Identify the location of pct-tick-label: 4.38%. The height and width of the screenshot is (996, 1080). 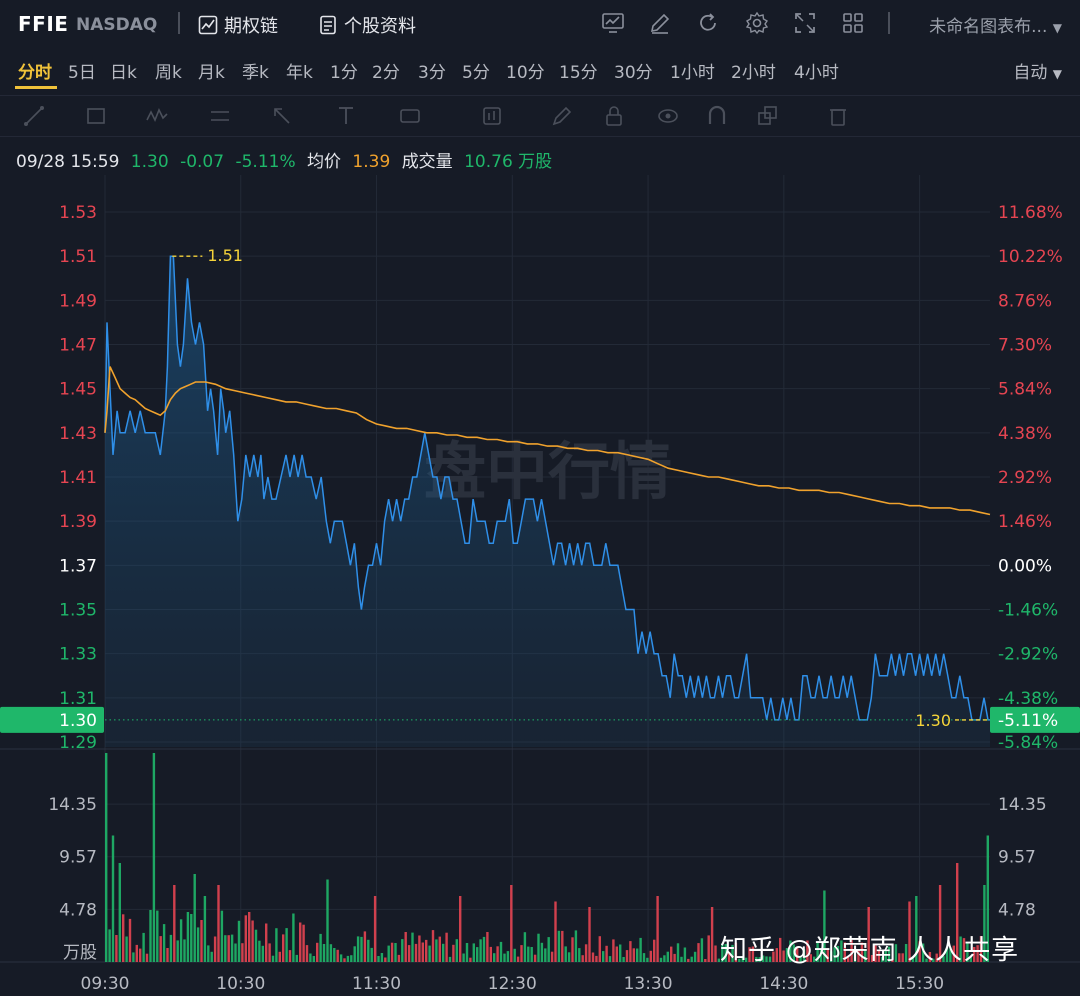
(1025, 434).